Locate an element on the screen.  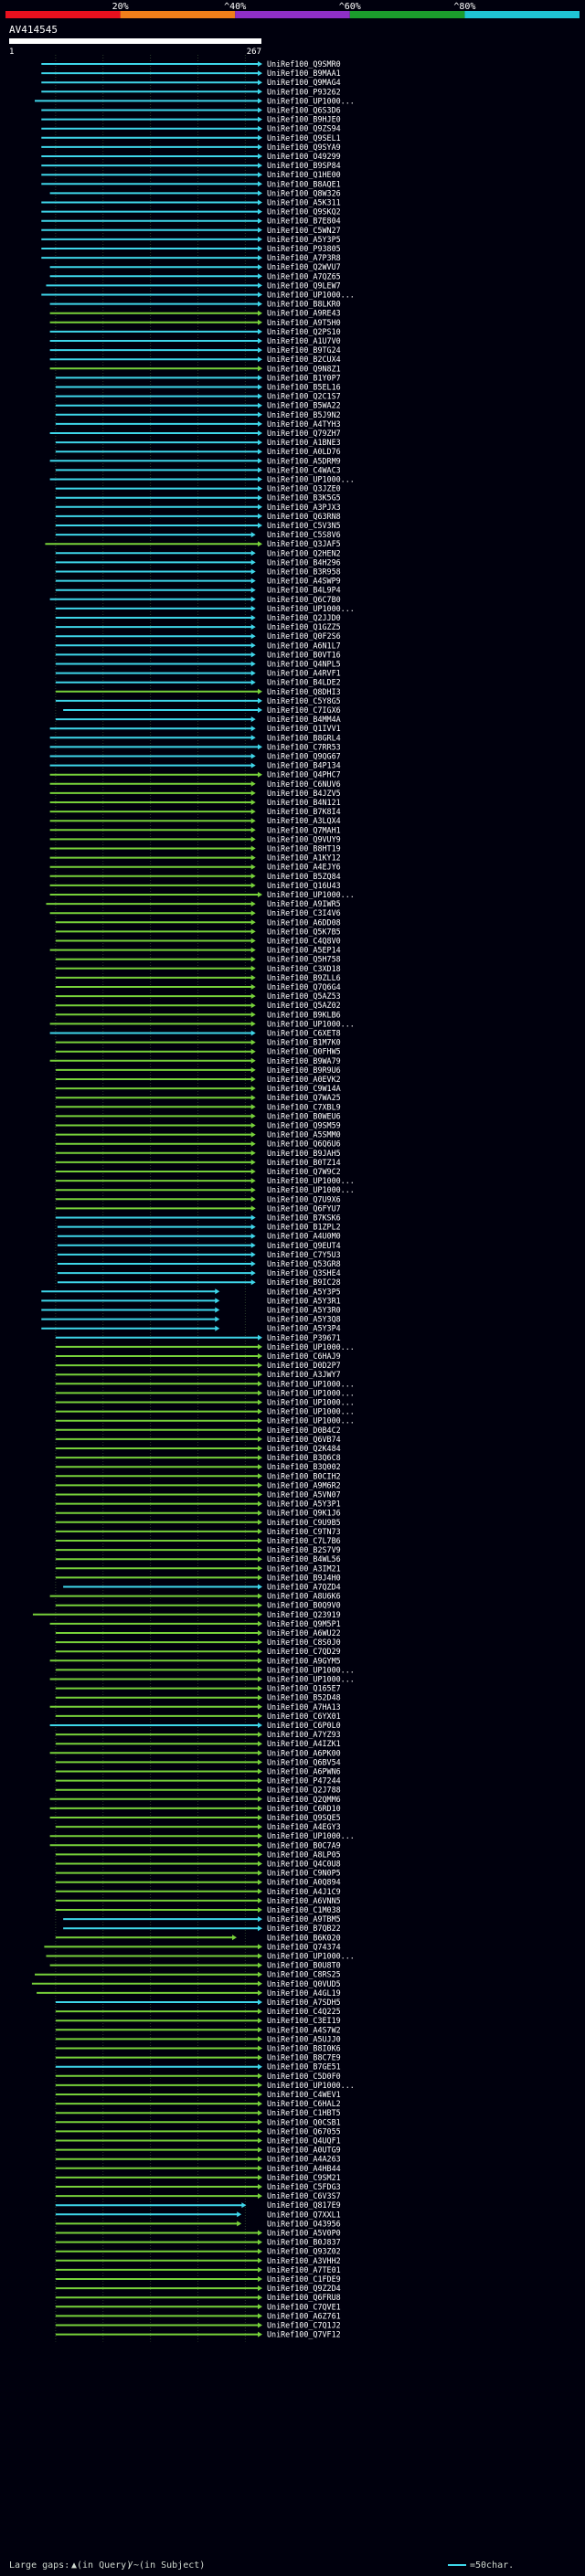
hit-label: UniRef100_Q9SYA9 is located at coordinates (304, 147).